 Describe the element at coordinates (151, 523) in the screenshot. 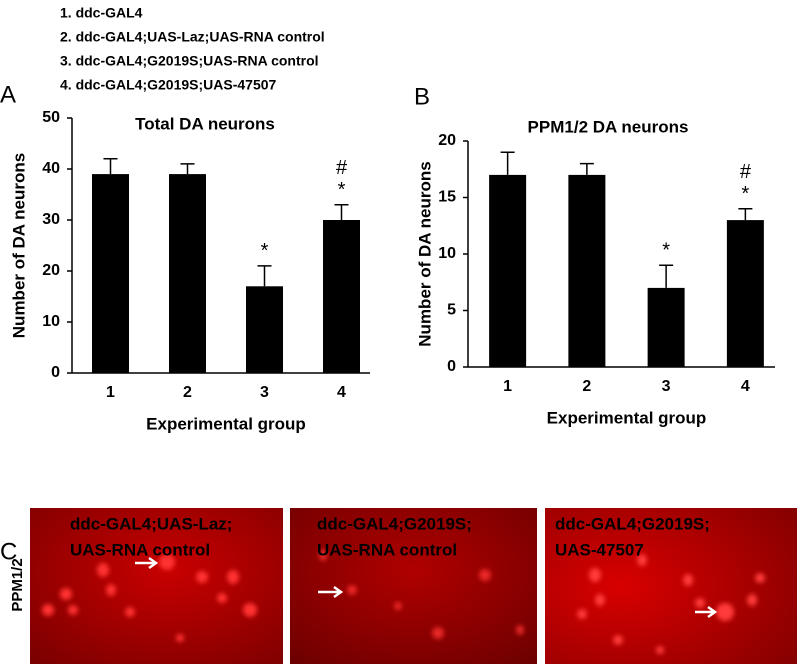

I see `image-caption: ddc-GAL4;UAS-Laz;` at that location.